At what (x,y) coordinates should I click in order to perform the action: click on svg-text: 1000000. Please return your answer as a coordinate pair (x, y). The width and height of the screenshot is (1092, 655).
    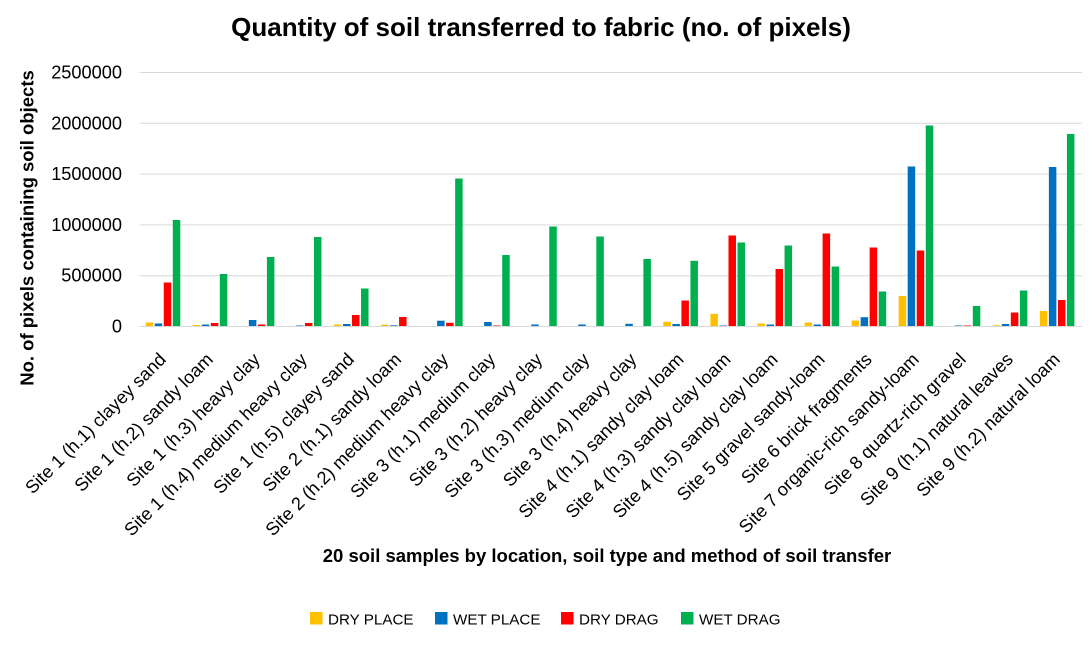
    Looking at the image, I should click on (86, 225).